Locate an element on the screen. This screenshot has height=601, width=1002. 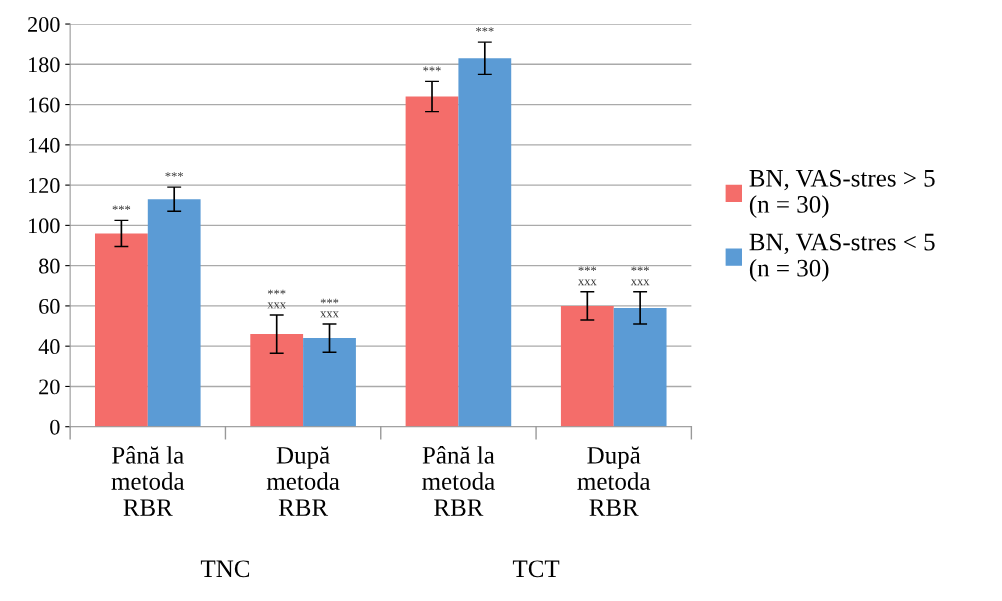
legend-label: BN, VAS-stres > 5 (n = 30) is located at coordinates (842, 193).